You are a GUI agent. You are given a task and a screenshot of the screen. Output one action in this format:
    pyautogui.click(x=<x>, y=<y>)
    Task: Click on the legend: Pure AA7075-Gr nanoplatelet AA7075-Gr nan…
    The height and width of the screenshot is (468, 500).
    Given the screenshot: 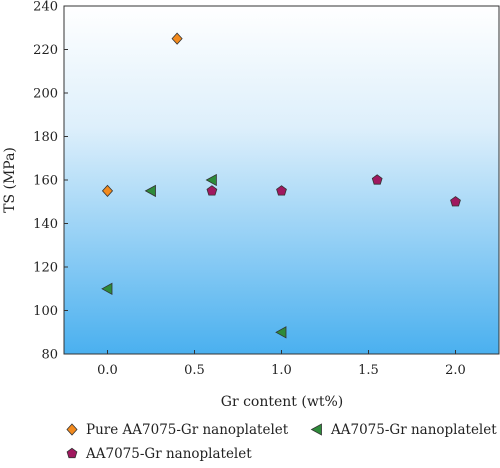 What is the action you would take?
    pyautogui.click(x=281, y=442)
    